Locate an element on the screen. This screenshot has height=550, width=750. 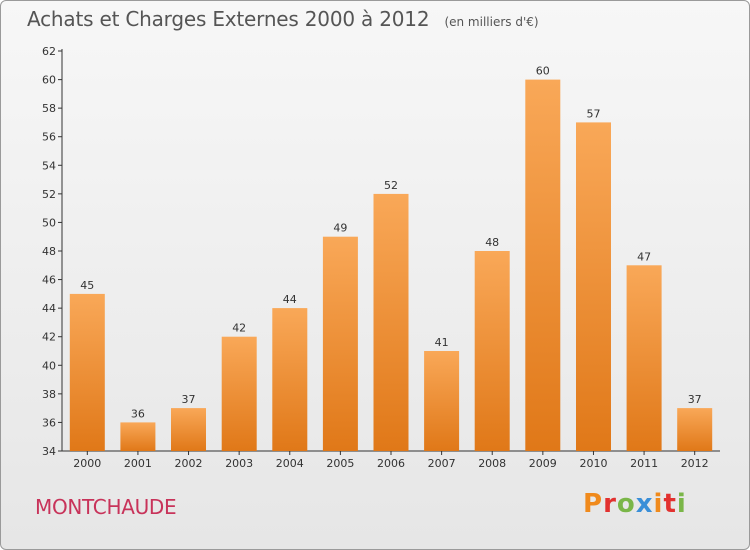
bar-value-label: 45 is located at coordinates (87, 285).